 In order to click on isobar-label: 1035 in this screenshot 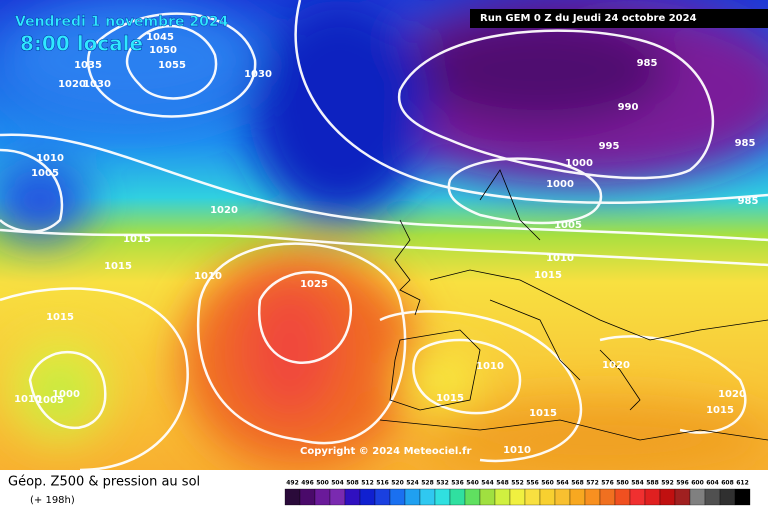, I will do `click(88, 65)`.